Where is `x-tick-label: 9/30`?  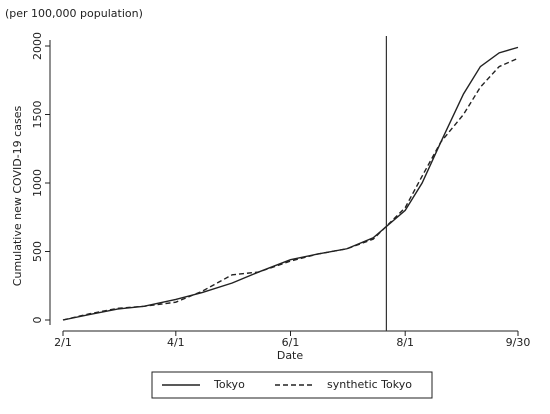 x-tick-label: 9/30 is located at coordinates (518, 342).